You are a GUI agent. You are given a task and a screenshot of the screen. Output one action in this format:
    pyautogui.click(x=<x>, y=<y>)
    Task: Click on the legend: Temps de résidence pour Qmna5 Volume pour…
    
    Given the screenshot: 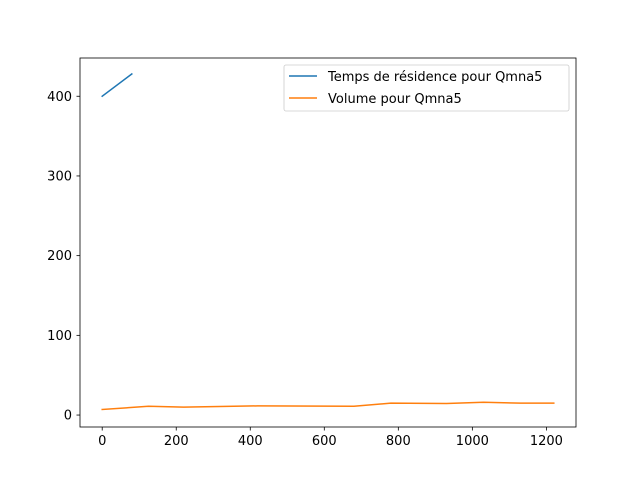 What is the action you would take?
    pyautogui.click(x=426, y=88)
    